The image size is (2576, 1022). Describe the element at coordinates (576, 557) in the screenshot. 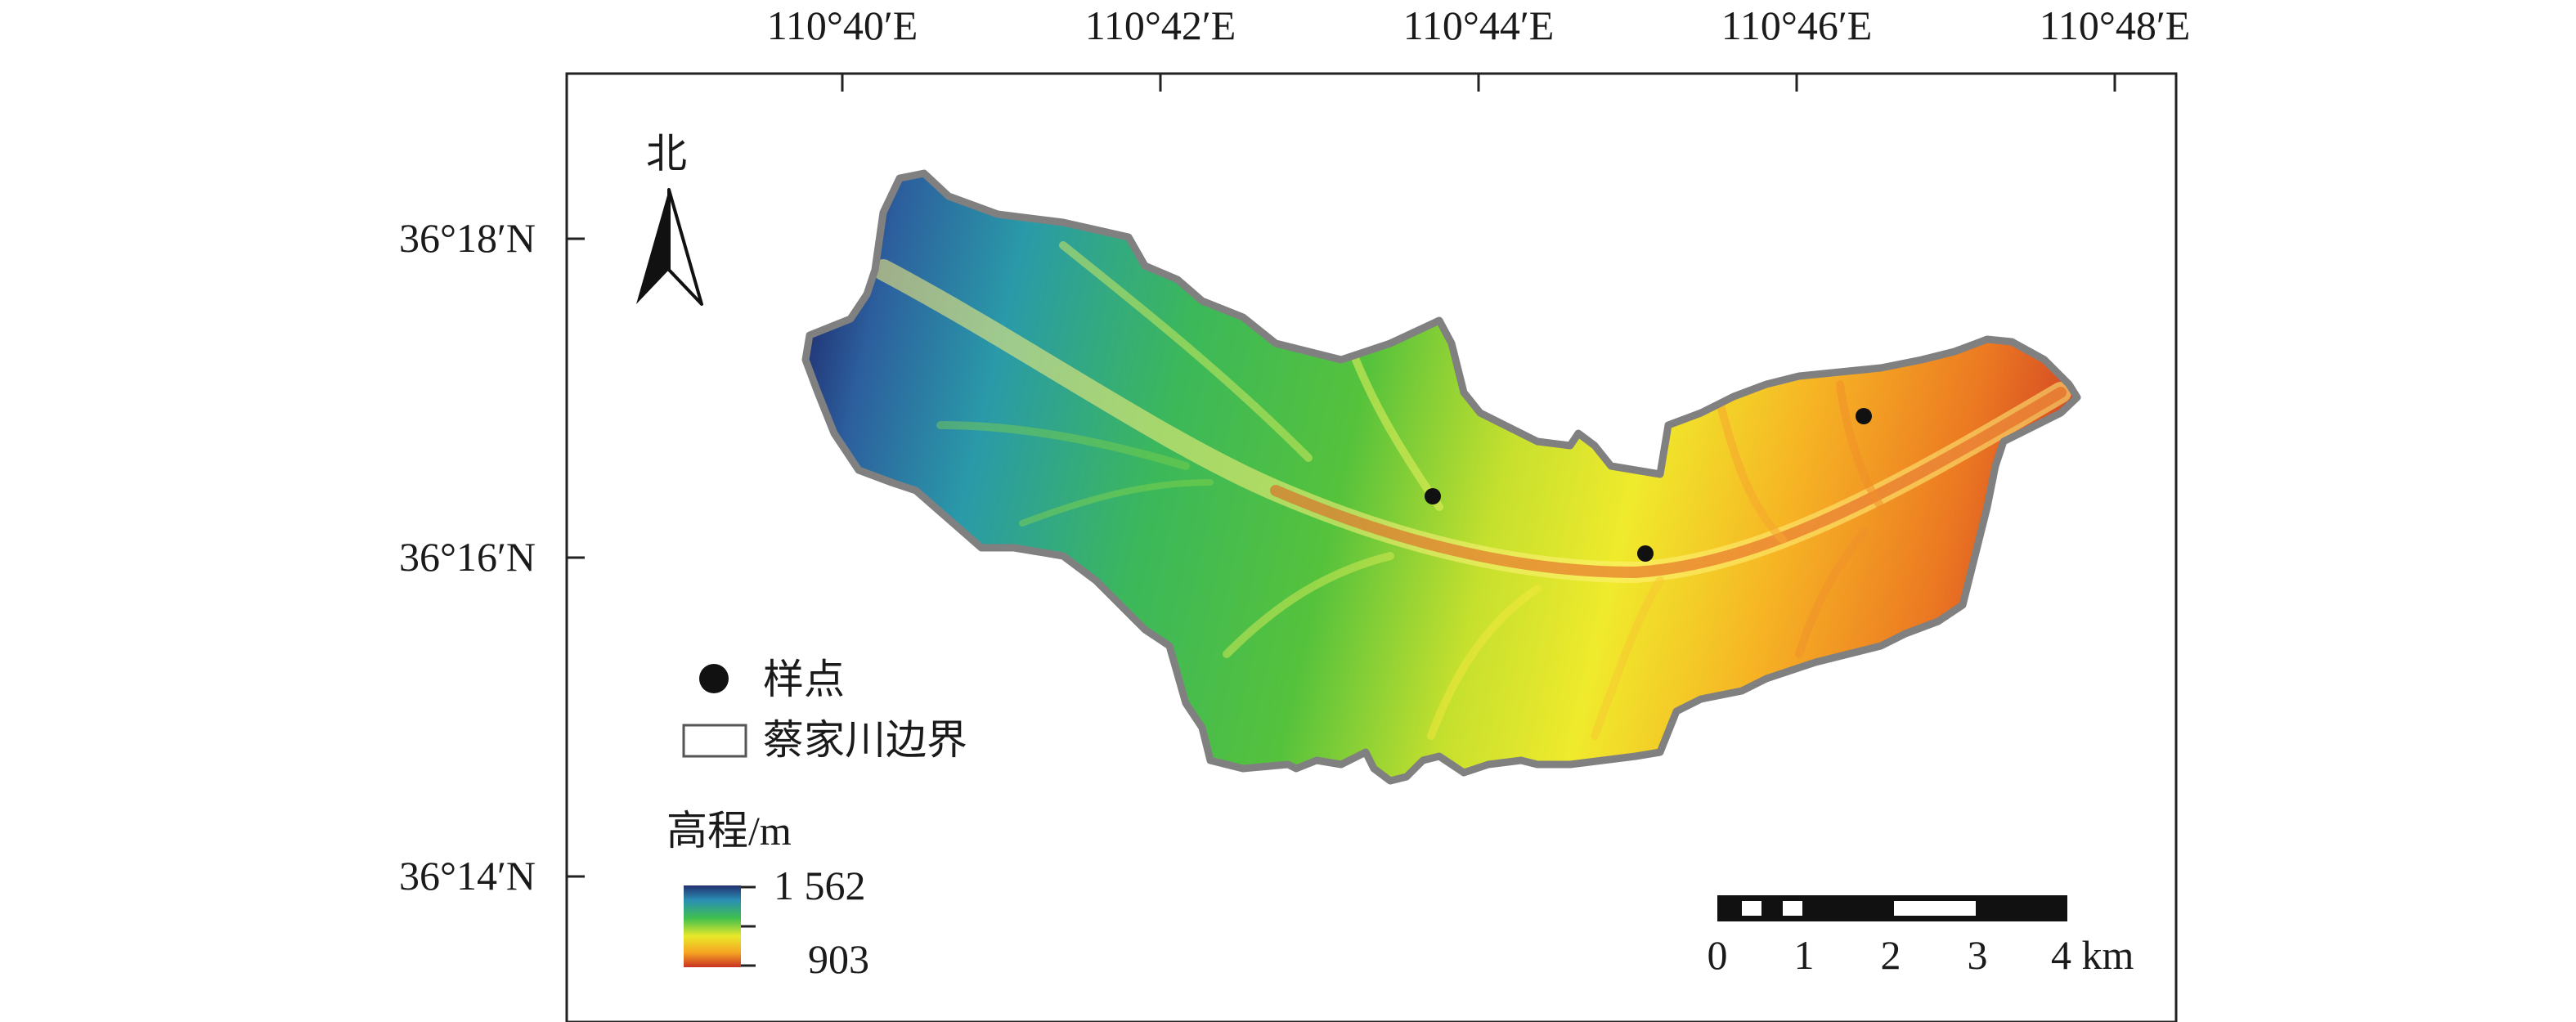

I see `latitude-ticks` at that location.